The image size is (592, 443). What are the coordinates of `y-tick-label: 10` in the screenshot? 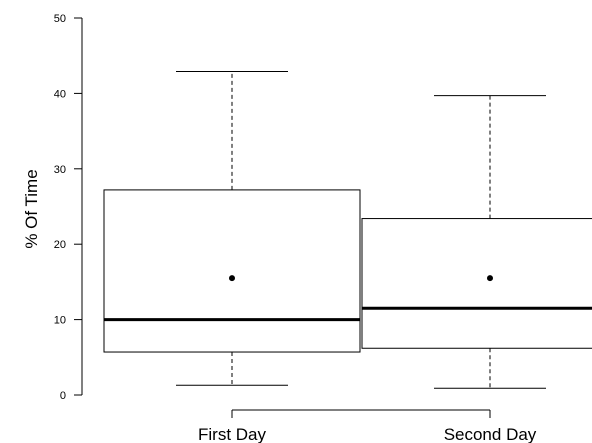 It's located at (60, 321).